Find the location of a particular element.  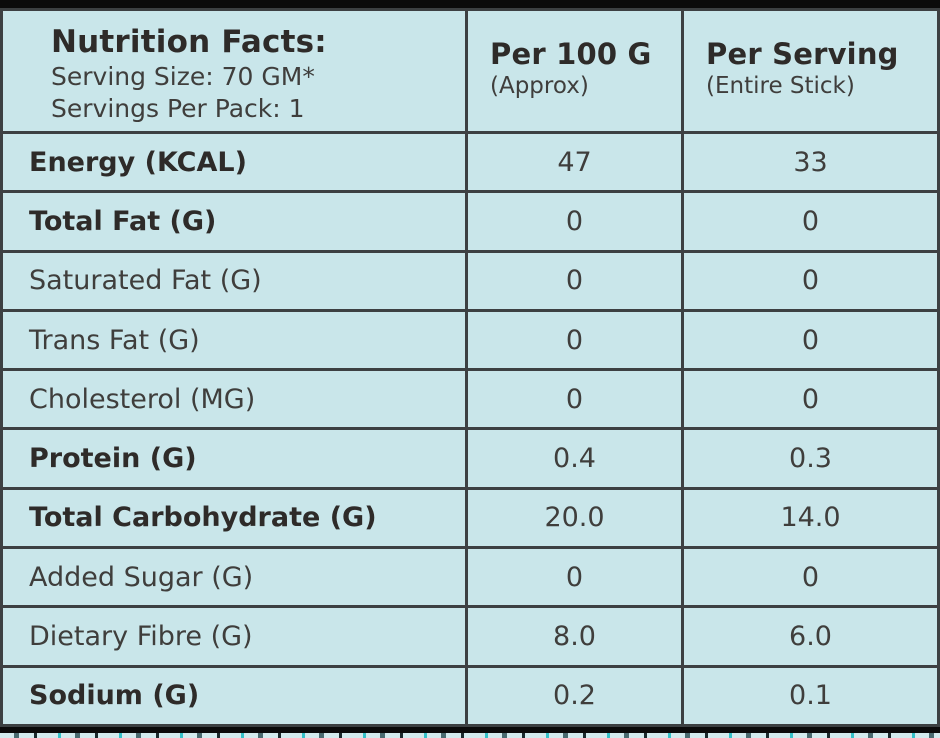

table-row-cholesterol: Cholesterol (MG) 0 0 is located at coordinates (470, 398).